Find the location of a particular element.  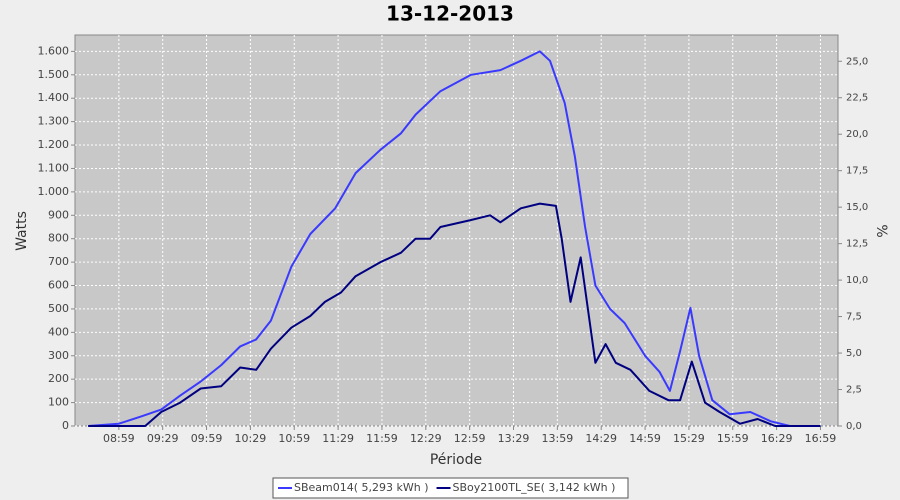

y2-tick-label: 25,0 is located at coordinates (857, 61).